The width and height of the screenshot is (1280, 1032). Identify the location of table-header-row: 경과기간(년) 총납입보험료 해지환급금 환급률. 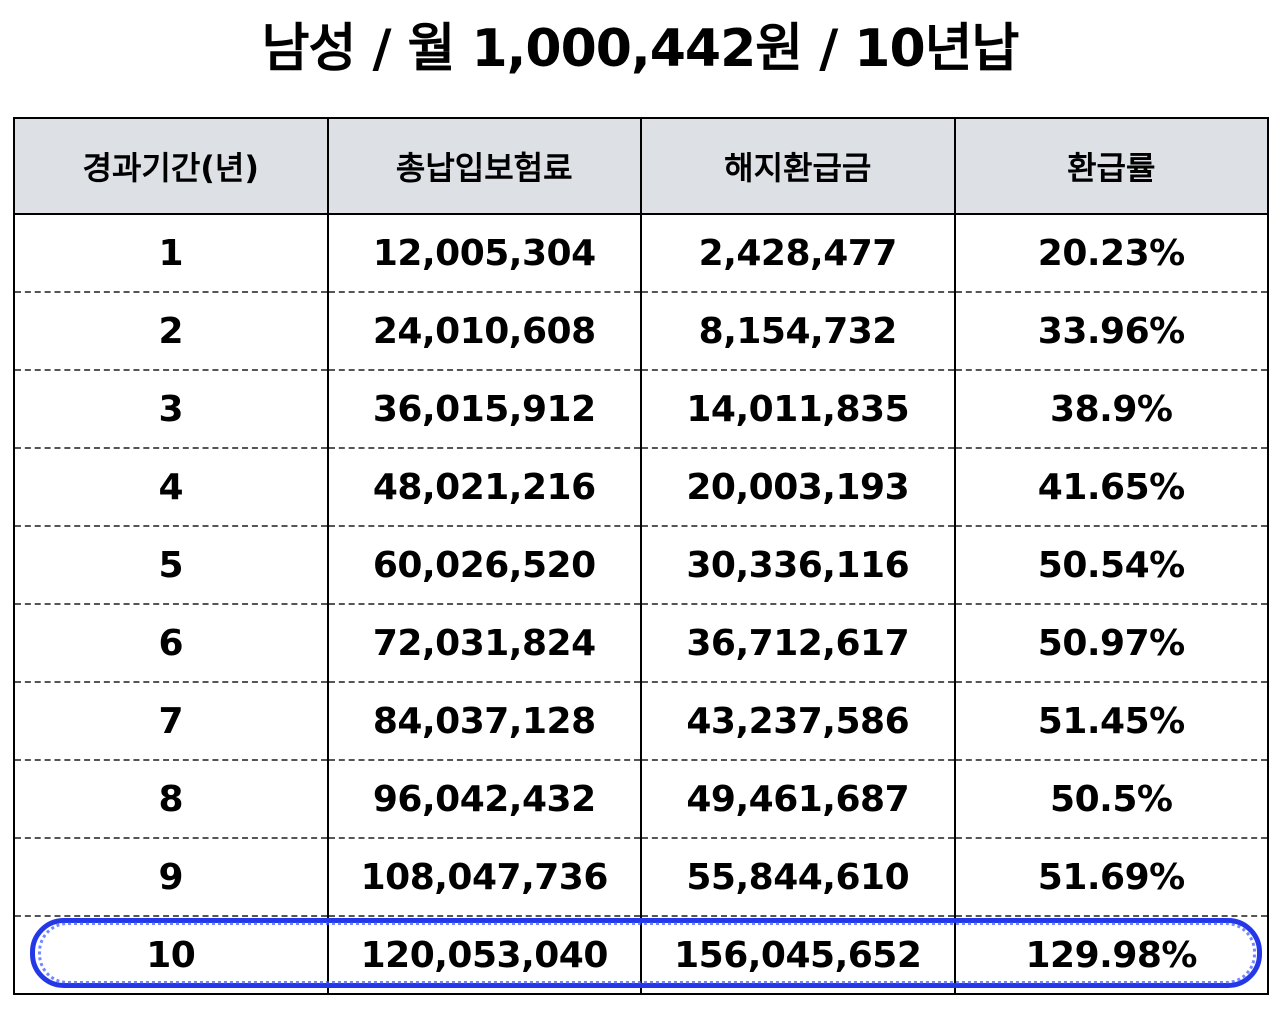
(641, 166).